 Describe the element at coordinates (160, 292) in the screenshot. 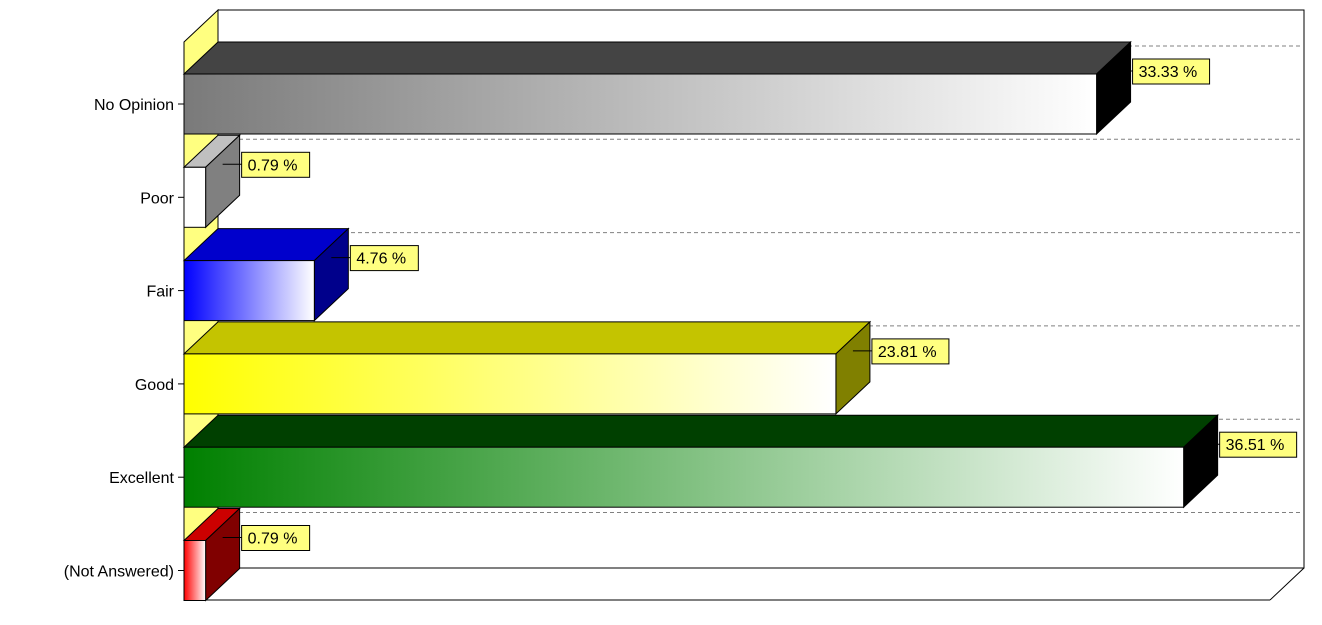

I see `category-label: Fair` at that location.